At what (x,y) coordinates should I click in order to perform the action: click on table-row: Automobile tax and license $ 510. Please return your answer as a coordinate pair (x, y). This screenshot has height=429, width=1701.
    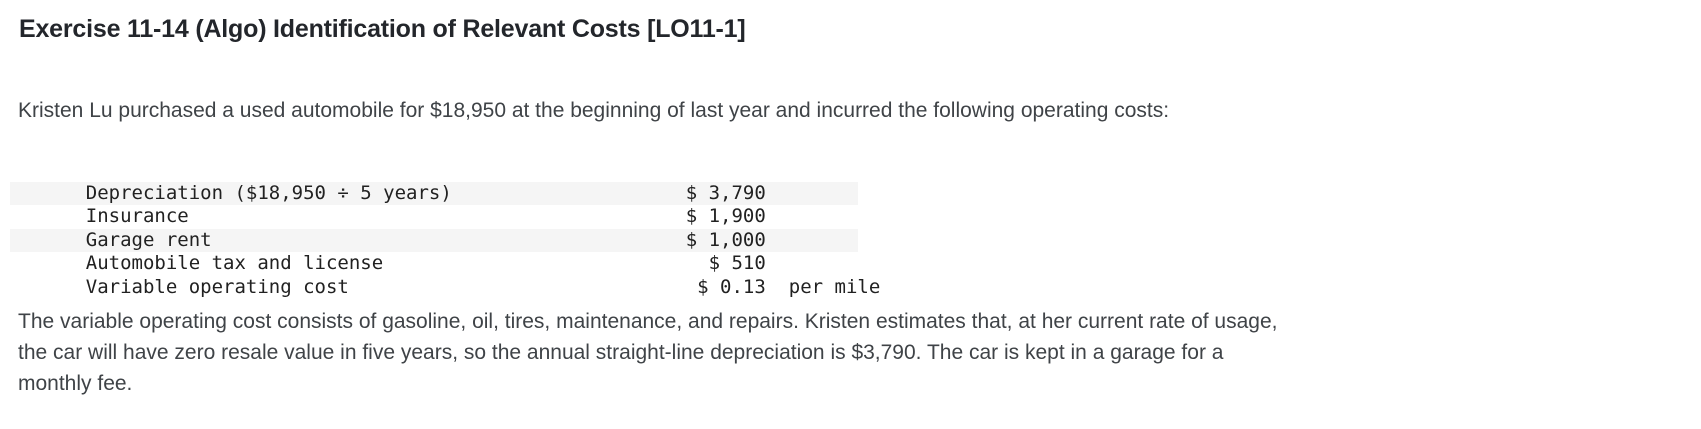
    Looking at the image, I should click on (434, 251).